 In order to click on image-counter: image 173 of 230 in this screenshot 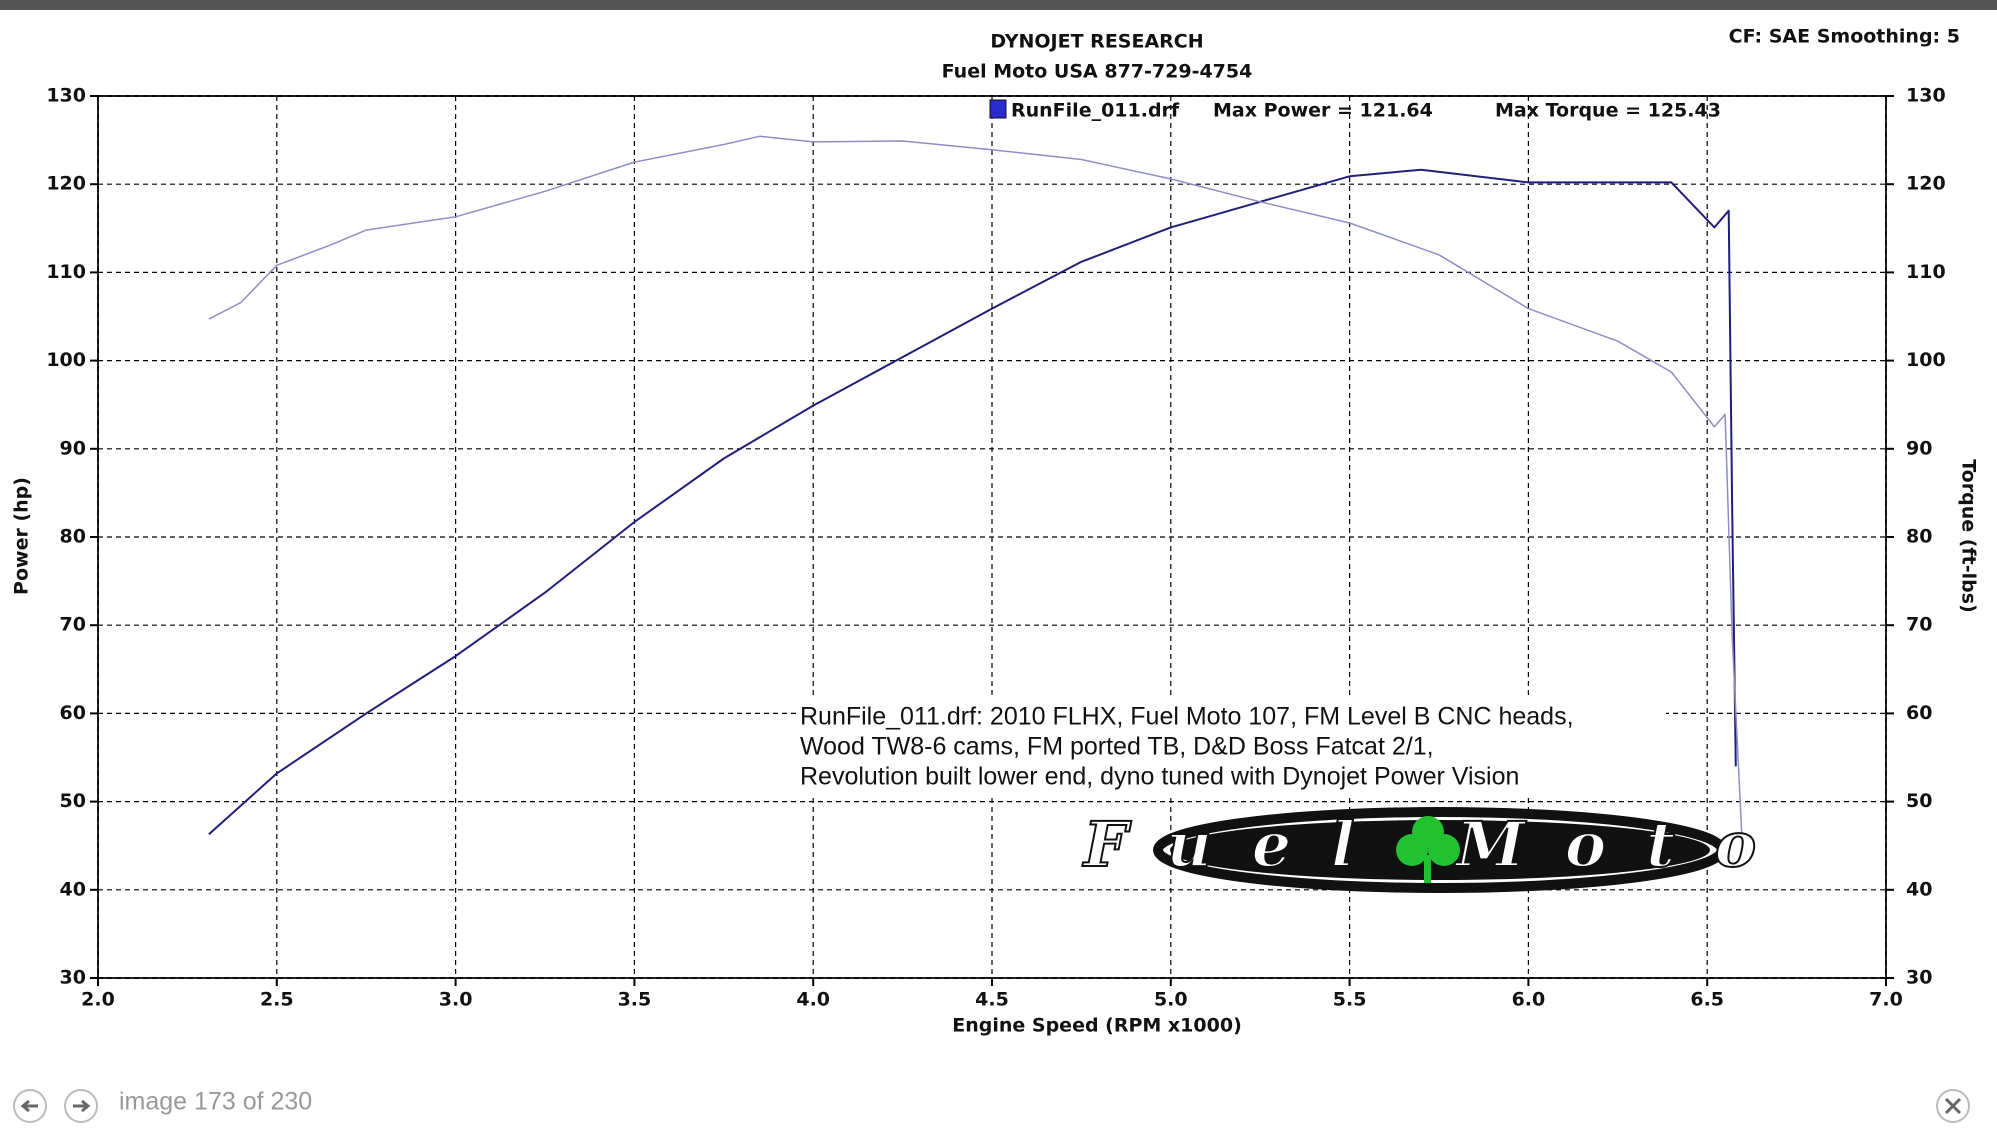, I will do `click(215, 1102)`.